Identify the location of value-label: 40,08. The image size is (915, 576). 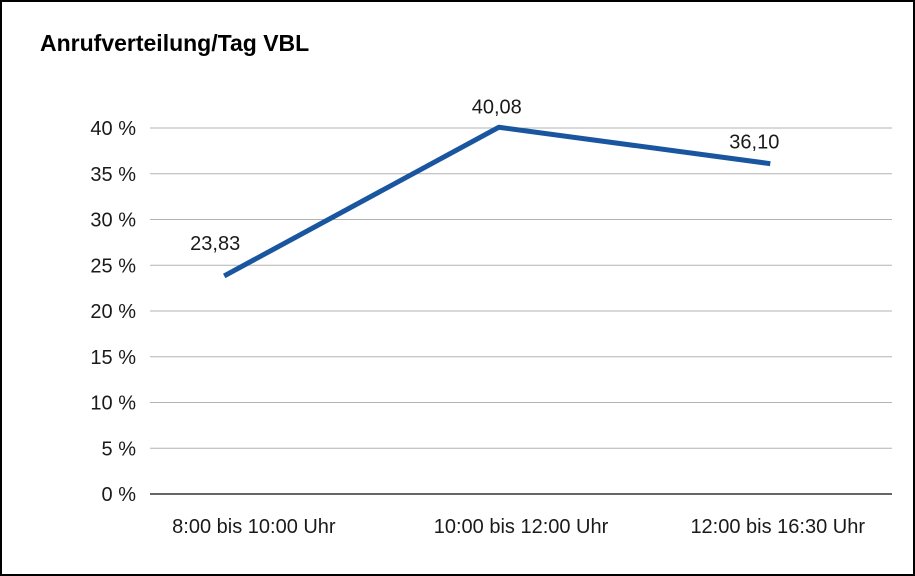
(497, 107).